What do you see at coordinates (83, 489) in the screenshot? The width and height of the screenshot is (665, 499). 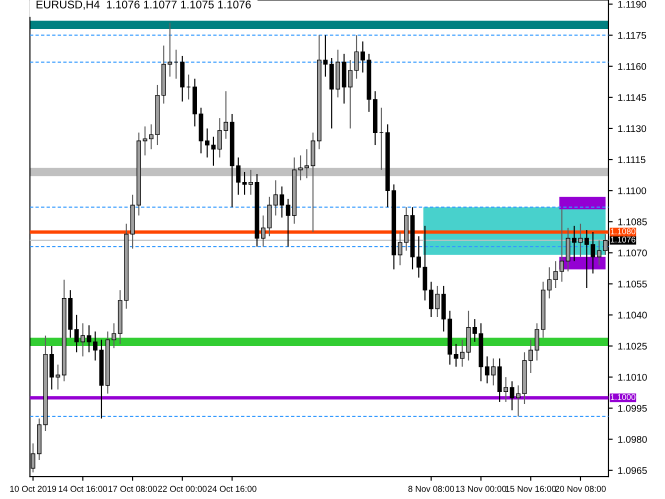 I see `x-tick-label: 14 Oct 16:00` at bounding box center [83, 489].